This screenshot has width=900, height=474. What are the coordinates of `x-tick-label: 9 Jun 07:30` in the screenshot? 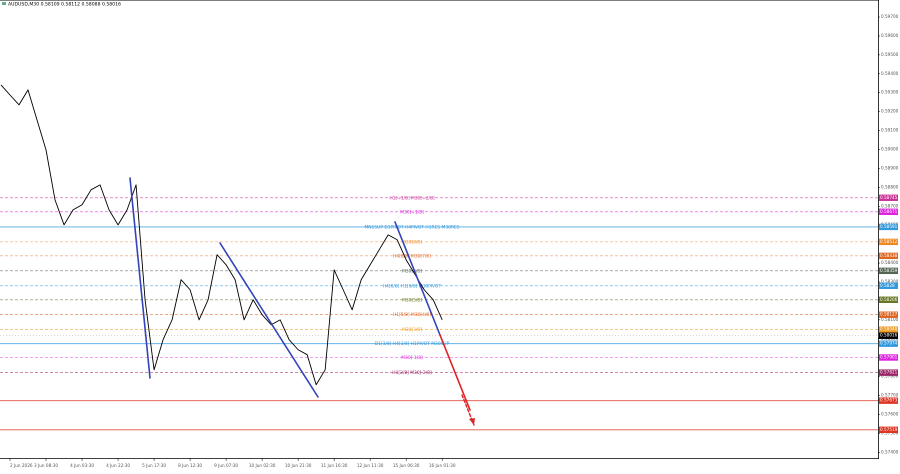 It's located at (226, 465).